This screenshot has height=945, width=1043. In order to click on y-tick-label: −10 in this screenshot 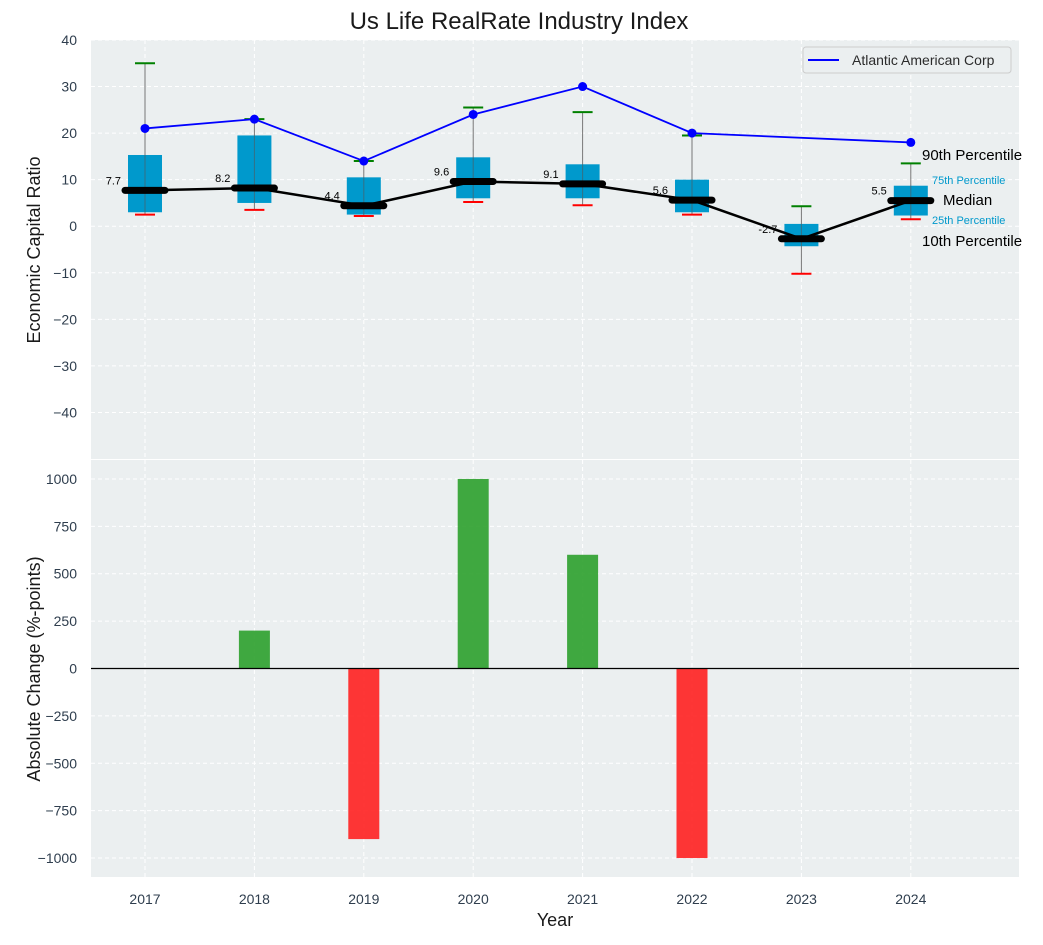, I will do `click(65, 273)`.